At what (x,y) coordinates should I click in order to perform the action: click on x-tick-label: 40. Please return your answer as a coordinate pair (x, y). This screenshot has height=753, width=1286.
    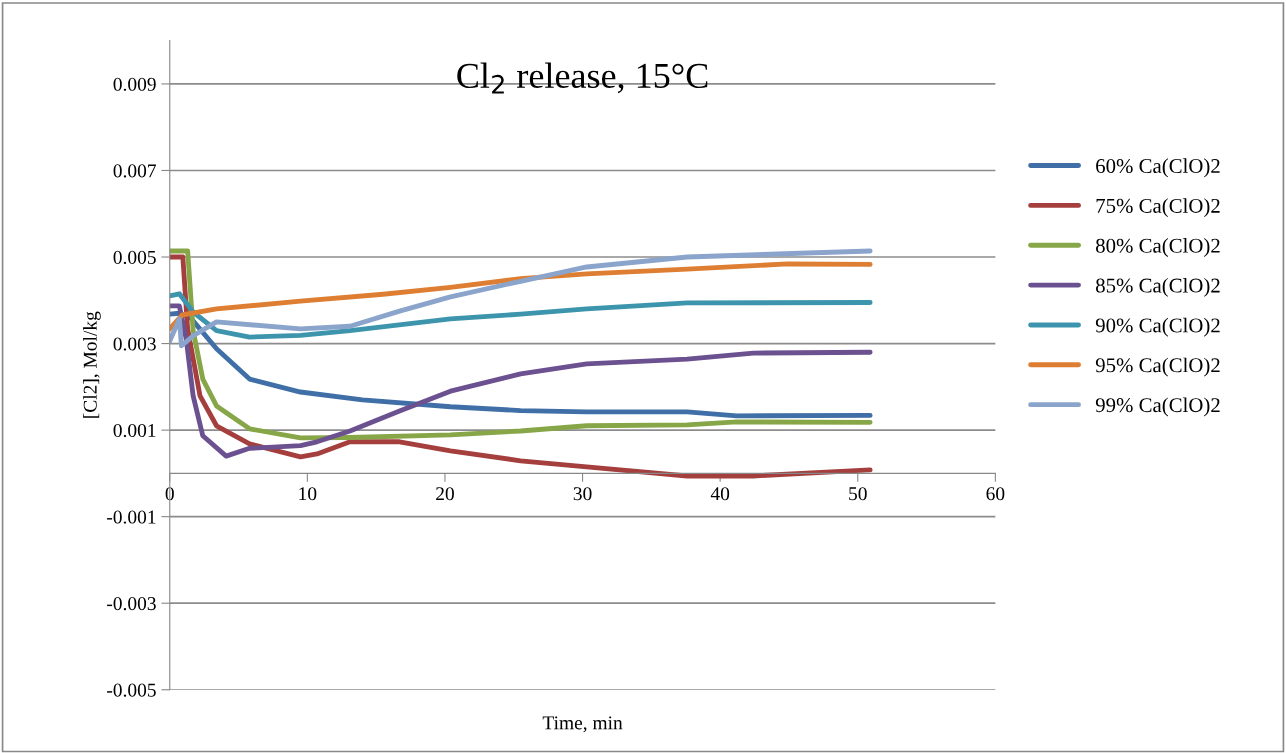
    Looking at the image, I should click on (720, 494).